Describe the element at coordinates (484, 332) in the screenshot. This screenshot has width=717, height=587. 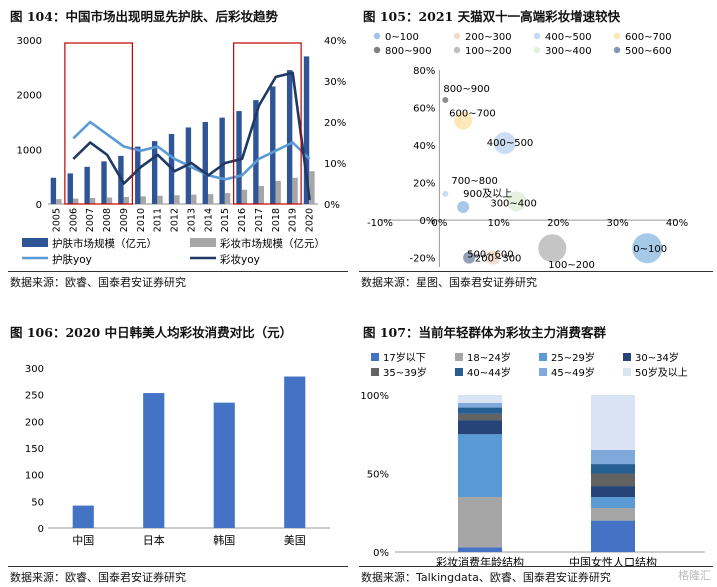
I see `chart-title: 图 107：当前年轻群体为彩妆主力消费客群` at that location.